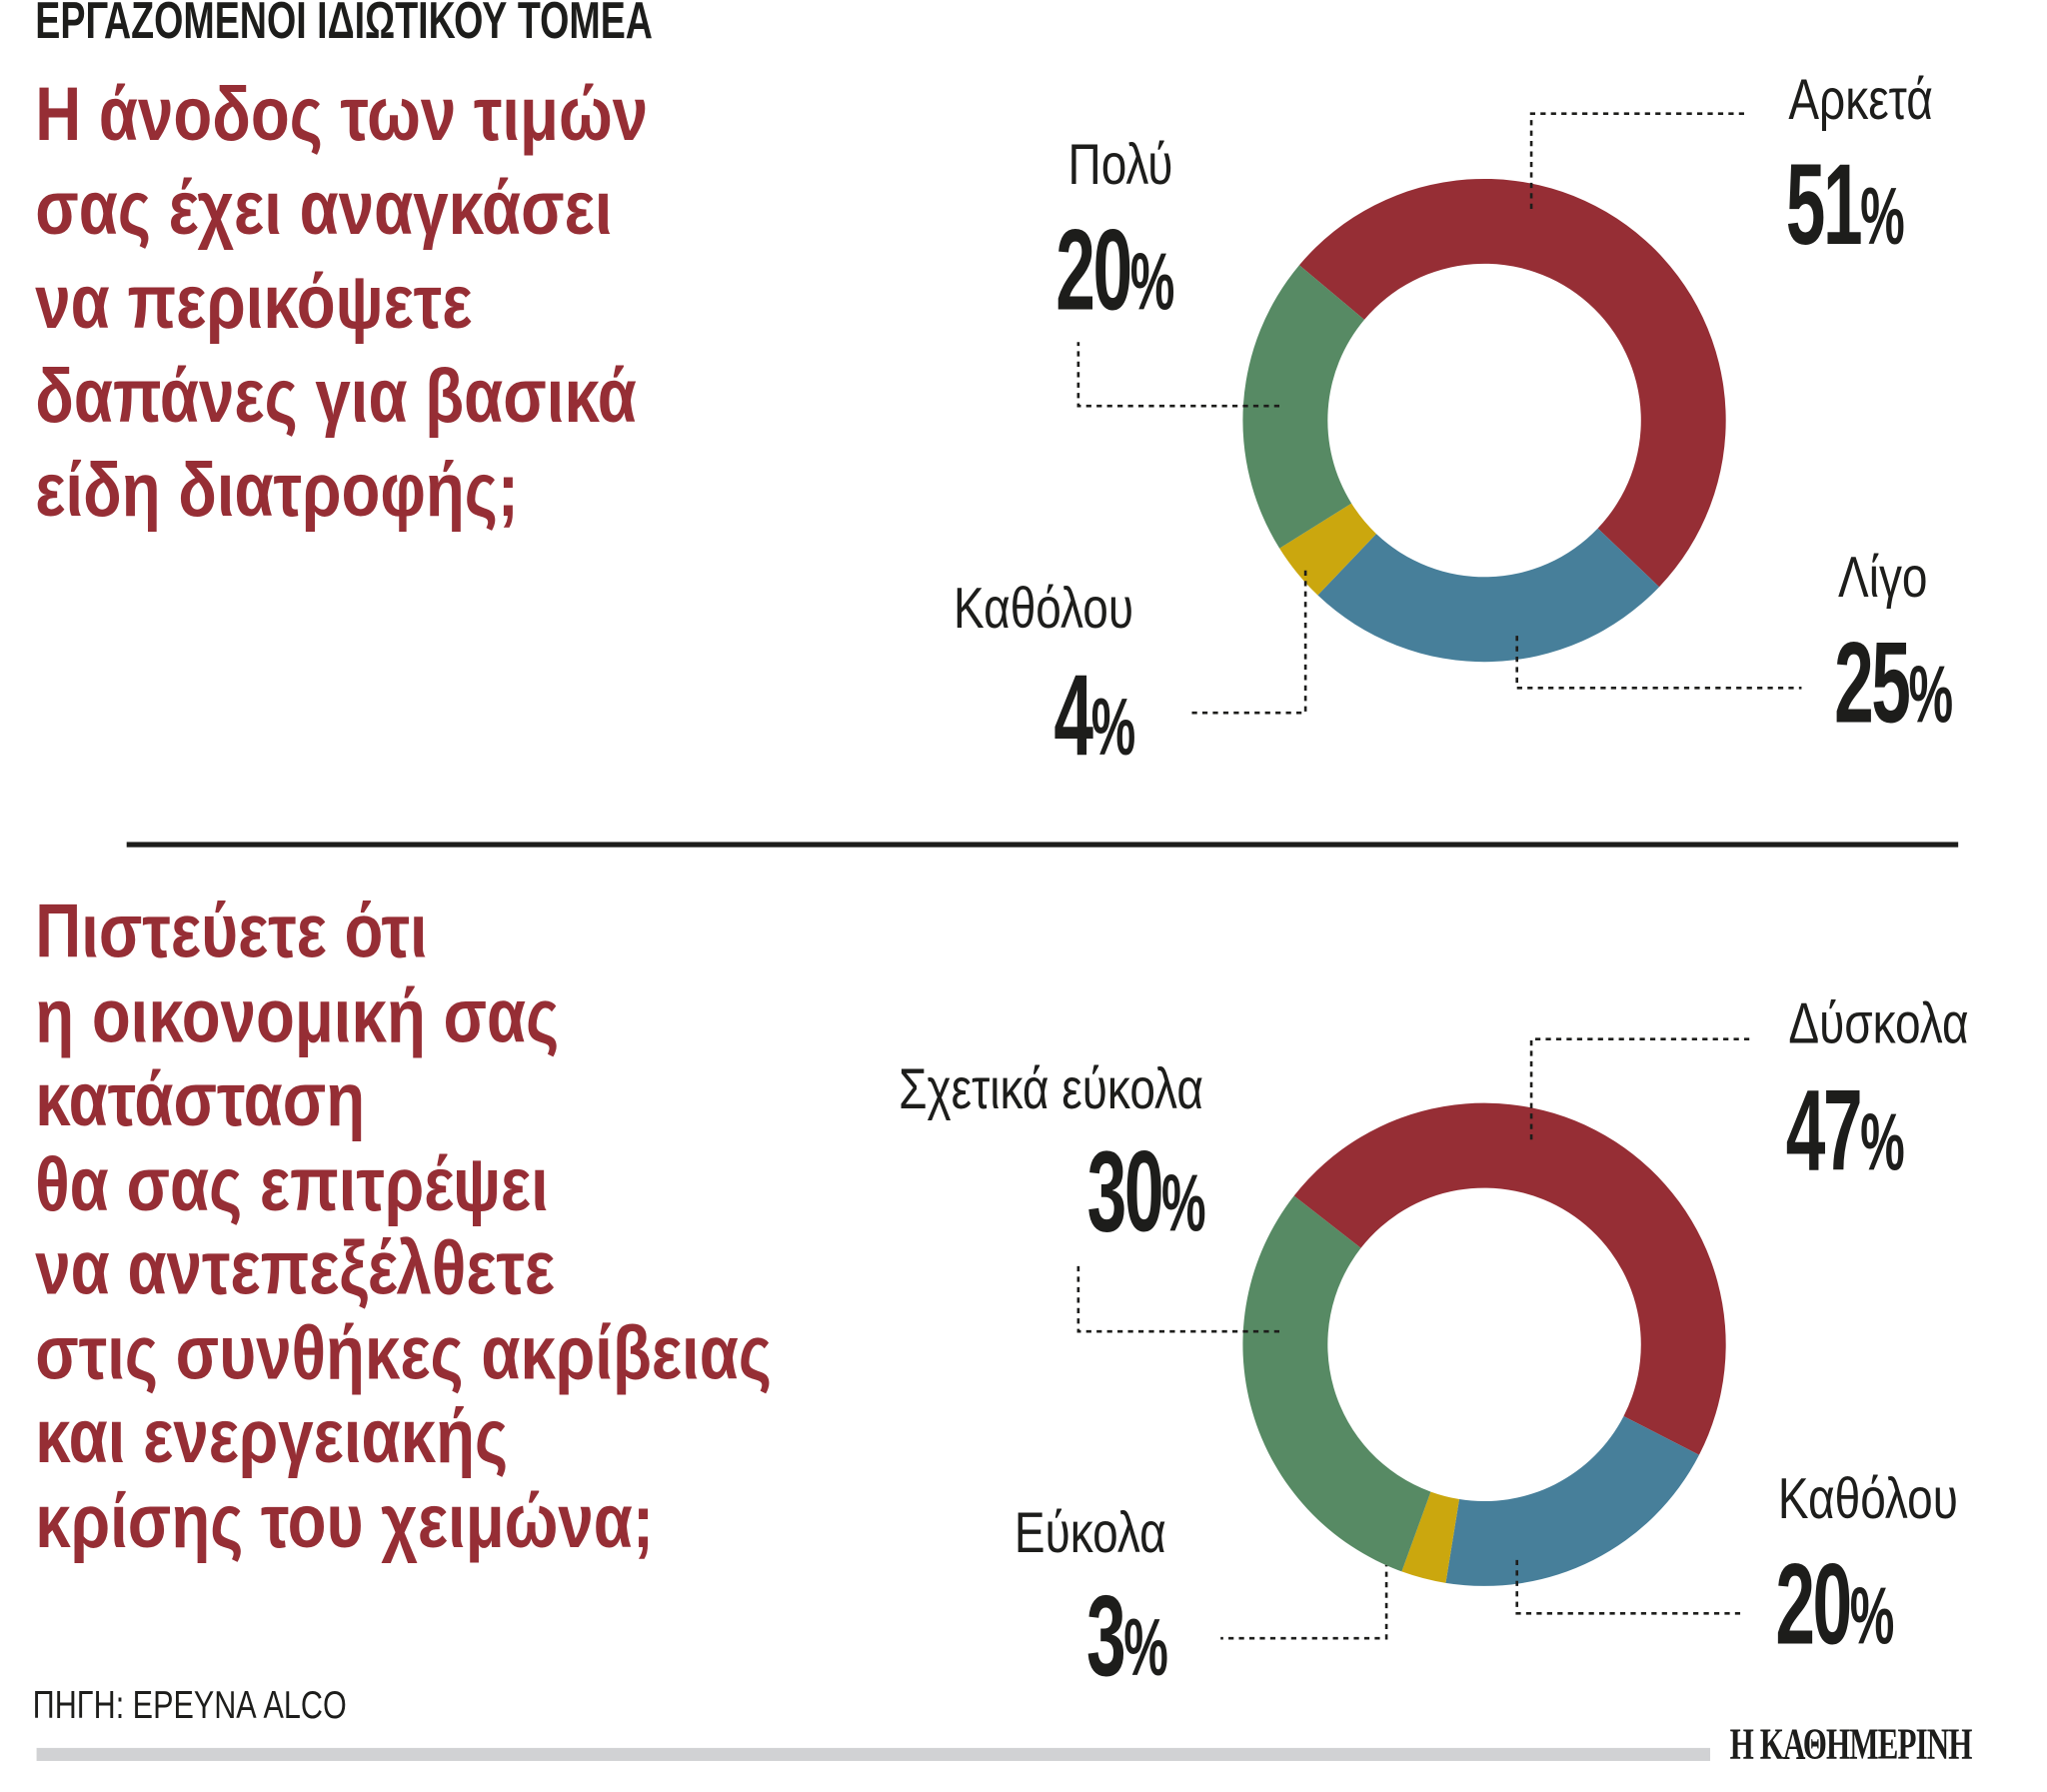  Describe the element at coordinates (1126, 1635) in the screenshot. I see `value-eykola: 3%` at that location.